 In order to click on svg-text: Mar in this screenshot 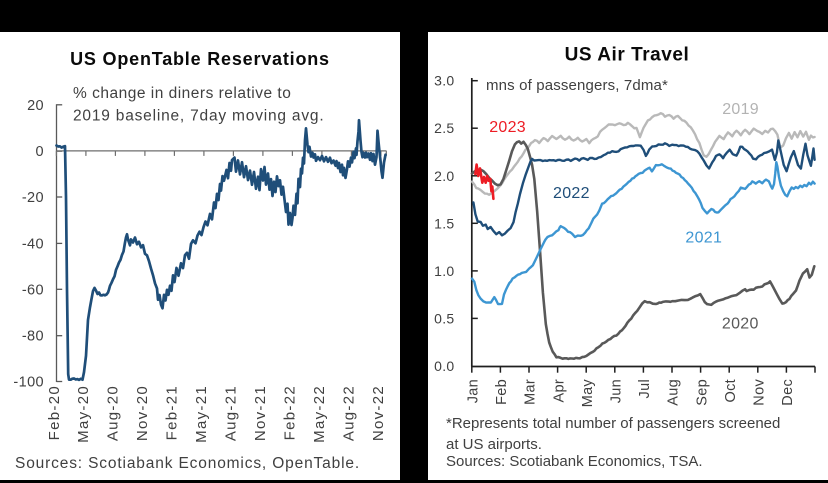, I will do `click(531, 392)`.